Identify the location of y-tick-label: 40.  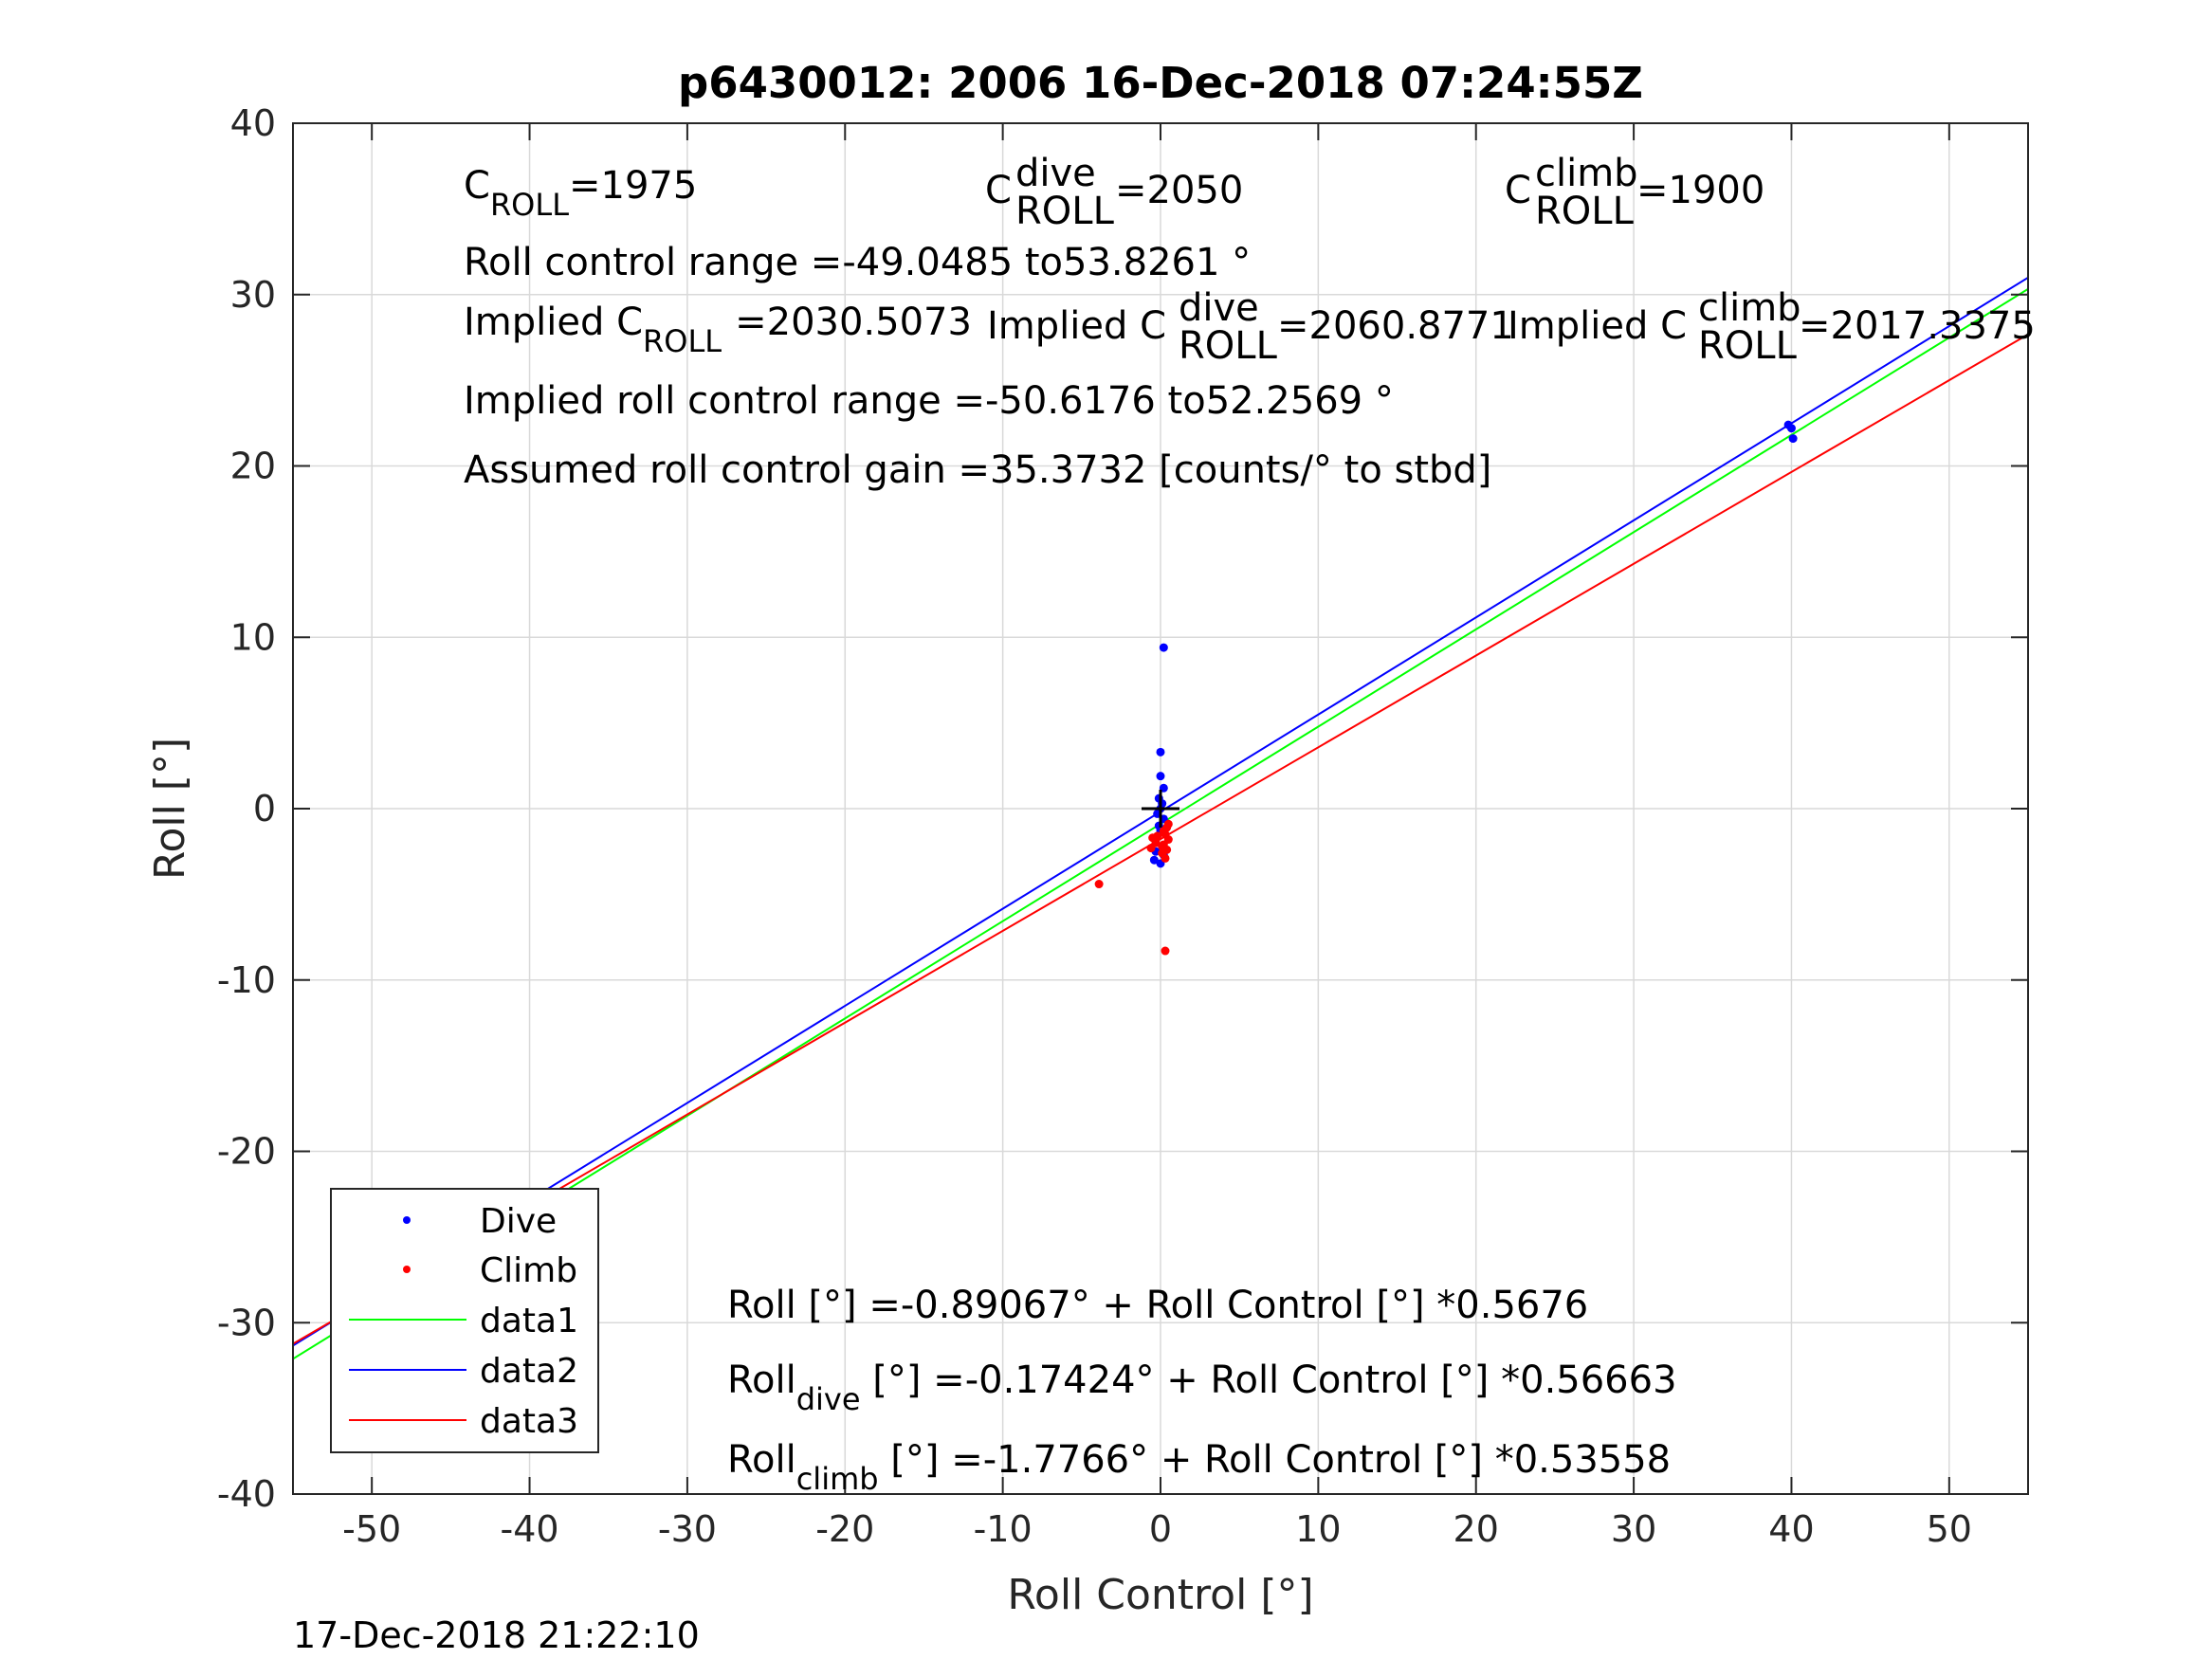
(253, 123).